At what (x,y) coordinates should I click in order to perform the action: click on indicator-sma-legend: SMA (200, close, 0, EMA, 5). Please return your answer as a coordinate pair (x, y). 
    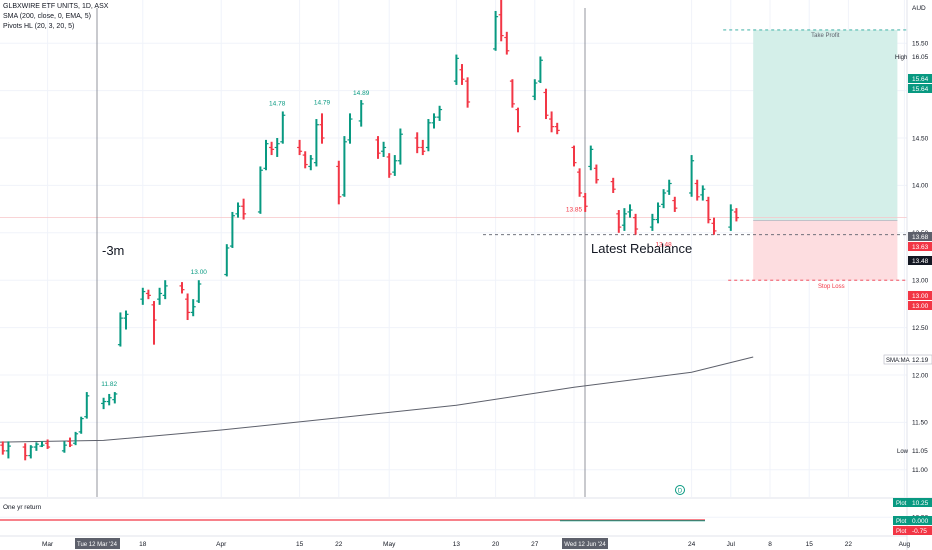
    Looking at the image, I should click on (47, 16).